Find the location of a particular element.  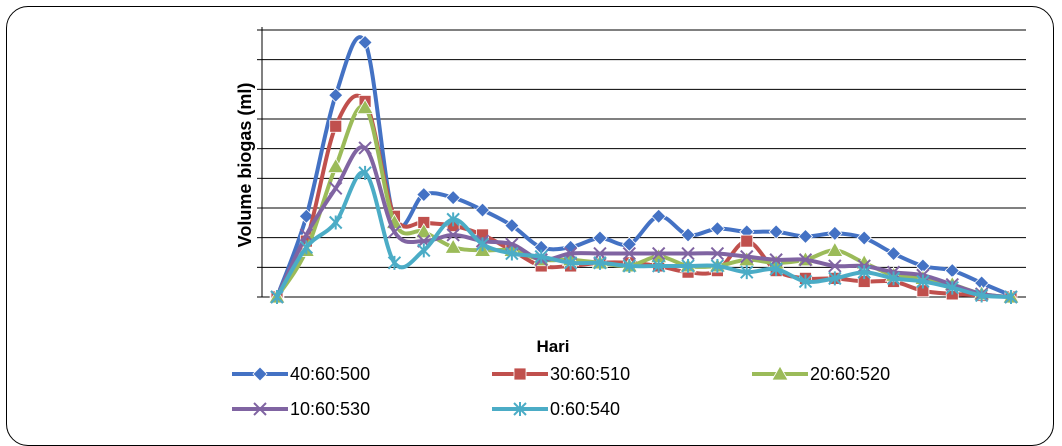

x-axis-label: Hari is located at coordinates (552, 346).